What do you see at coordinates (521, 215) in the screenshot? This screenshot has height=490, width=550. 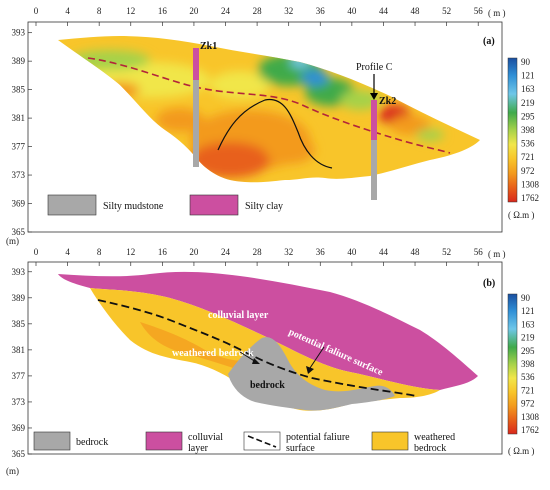 I see `colorbar-a-unit: ( Ω.m )` at bounding box center [521, 215].